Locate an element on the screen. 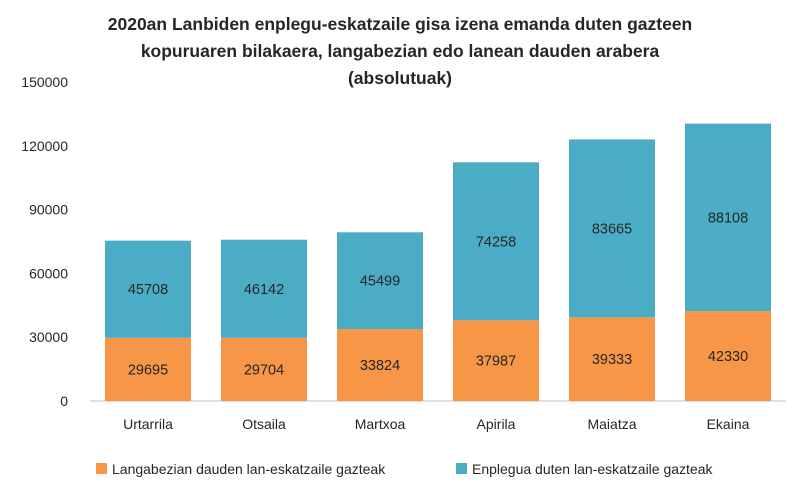 The width and height of the screenshot is (800, 488). data-label: 37987 is located at coordinates (496, 362).